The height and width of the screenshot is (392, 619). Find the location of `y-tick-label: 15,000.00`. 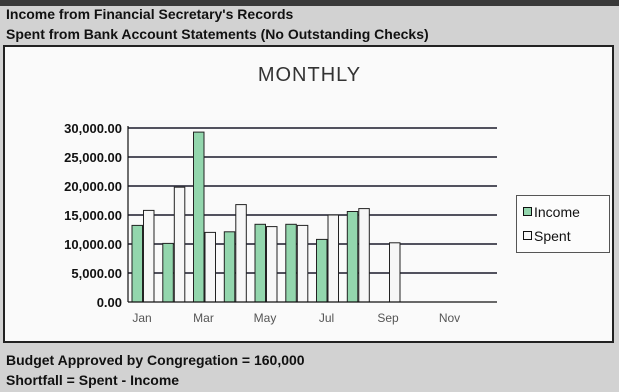

y-tick-label: 15,000.00 is located at coordinates (93, 215).